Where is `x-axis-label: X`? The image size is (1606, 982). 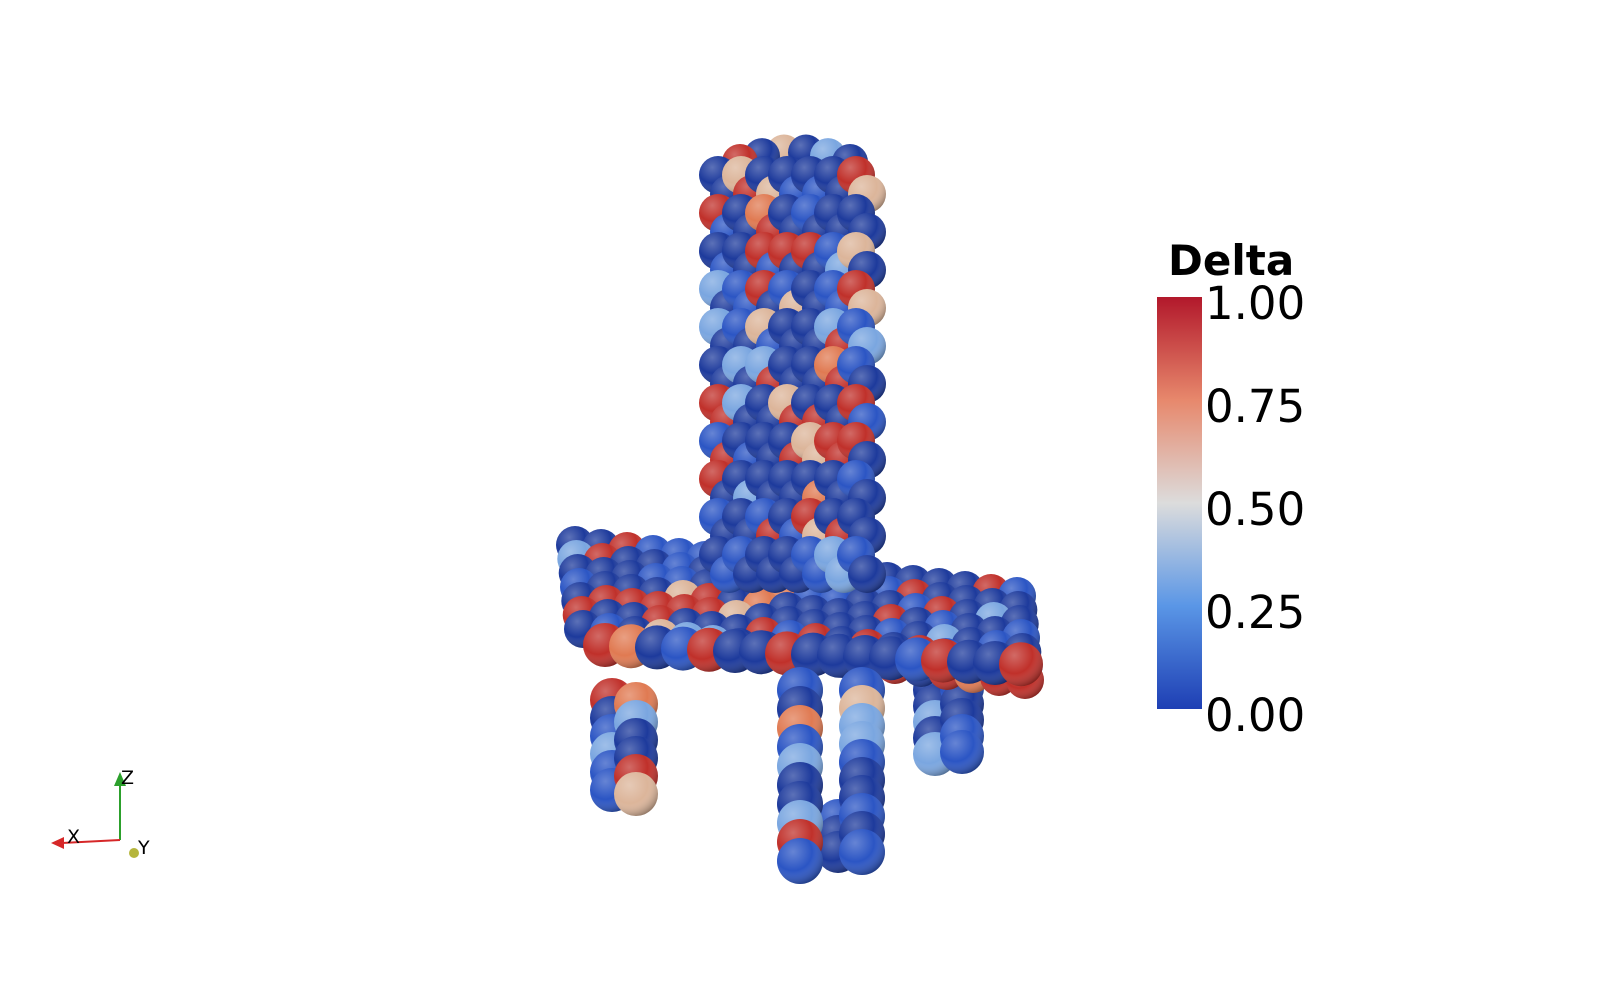 x-axis-label: X is located at coordinates (74, 837).